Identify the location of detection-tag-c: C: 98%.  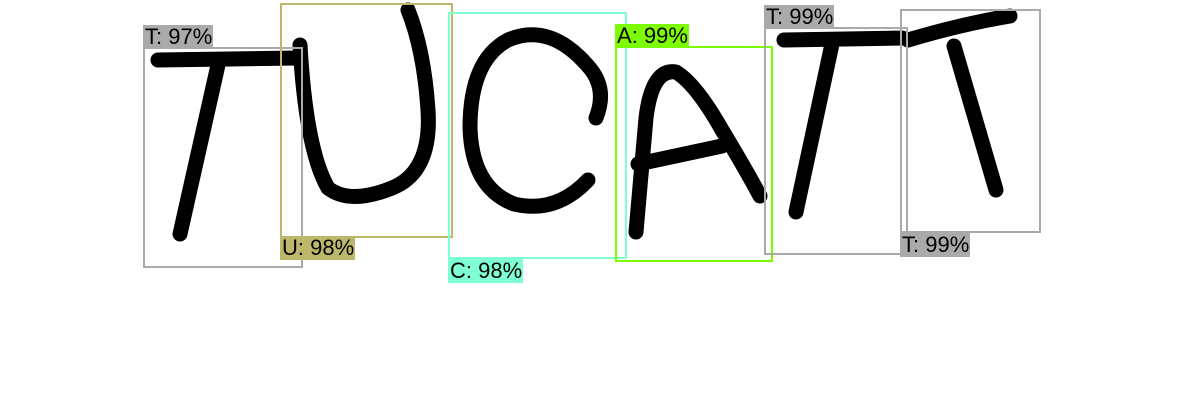
(486, 270).